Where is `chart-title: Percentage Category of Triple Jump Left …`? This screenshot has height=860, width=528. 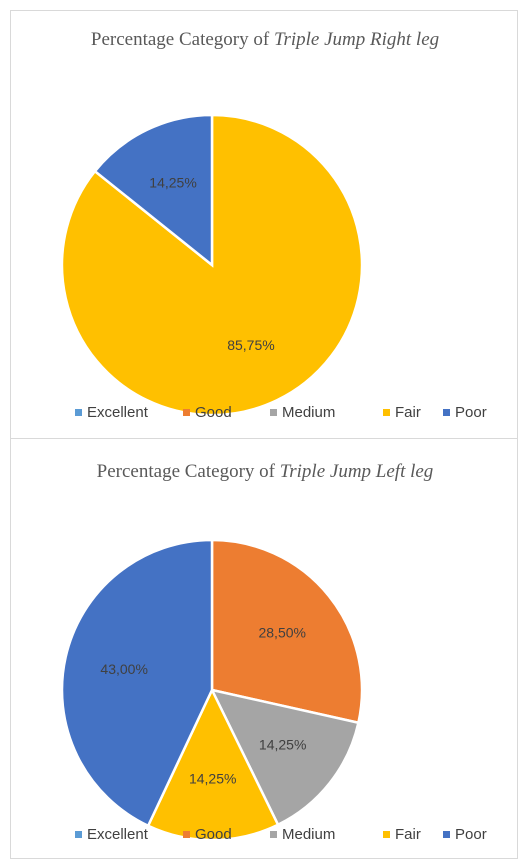
chart-title: Percentage Category of Triple Jump Left … is located at coordinates (265, 472).